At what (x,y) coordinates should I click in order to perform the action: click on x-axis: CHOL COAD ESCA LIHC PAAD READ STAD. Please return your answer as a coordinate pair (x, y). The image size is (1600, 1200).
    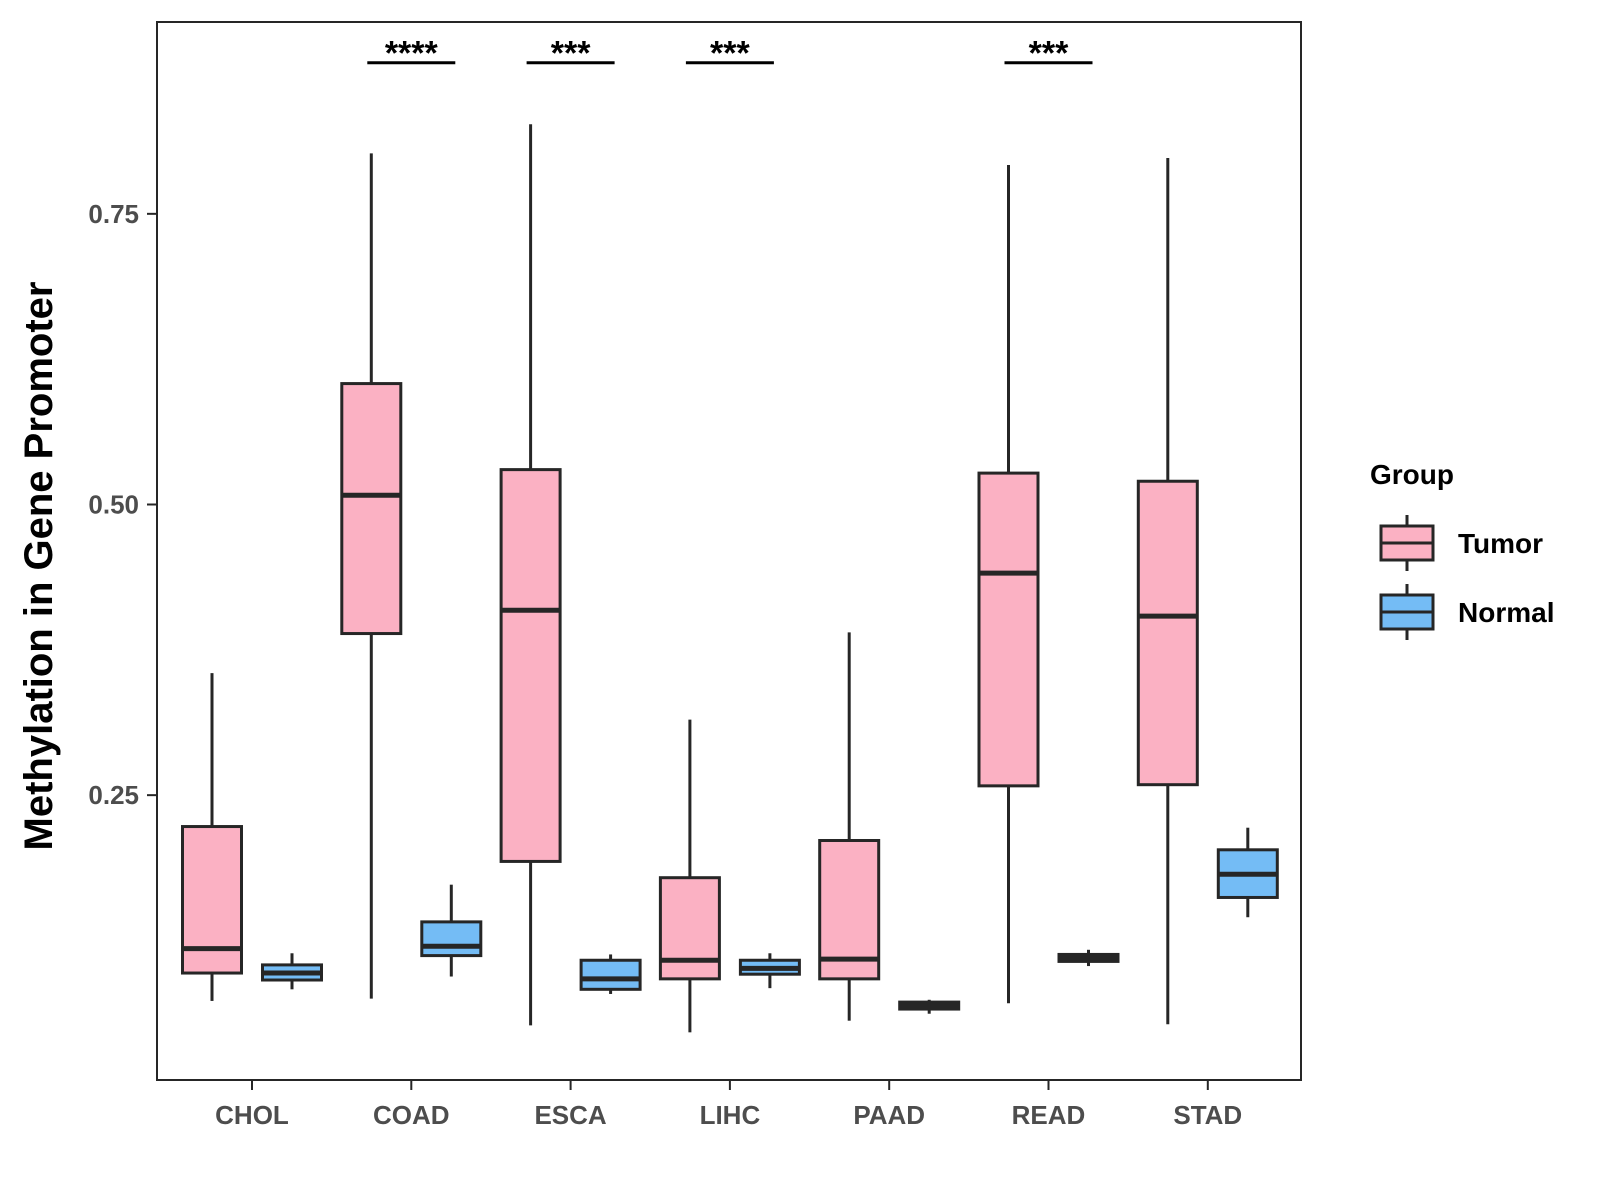
    Looking at the image, I should click on (728, 1105).